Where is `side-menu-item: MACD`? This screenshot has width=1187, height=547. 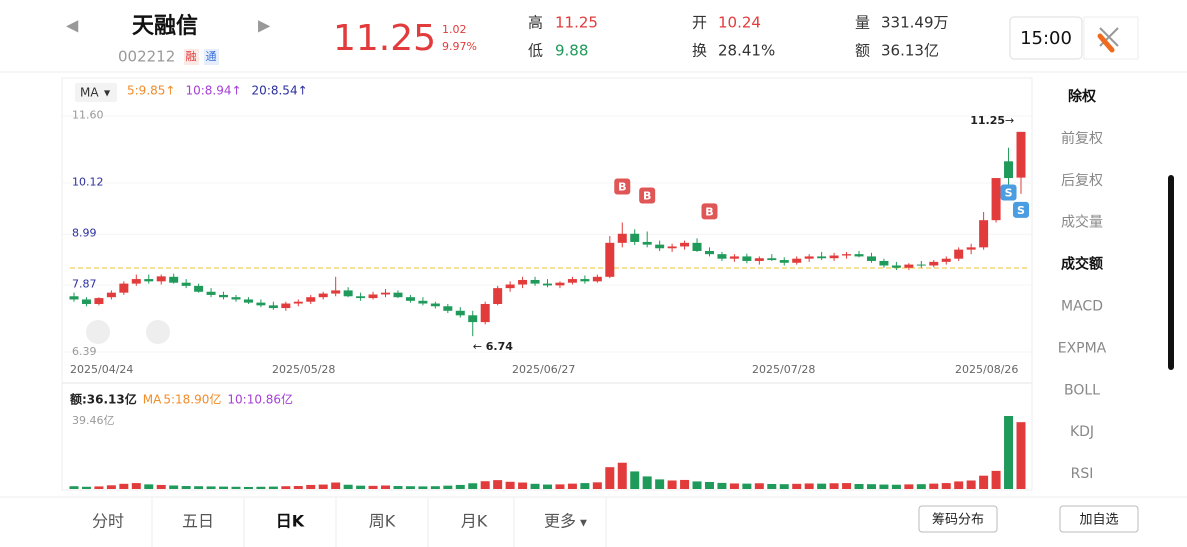
side-menu-item: MACD is located at coordinates (1082, 307).